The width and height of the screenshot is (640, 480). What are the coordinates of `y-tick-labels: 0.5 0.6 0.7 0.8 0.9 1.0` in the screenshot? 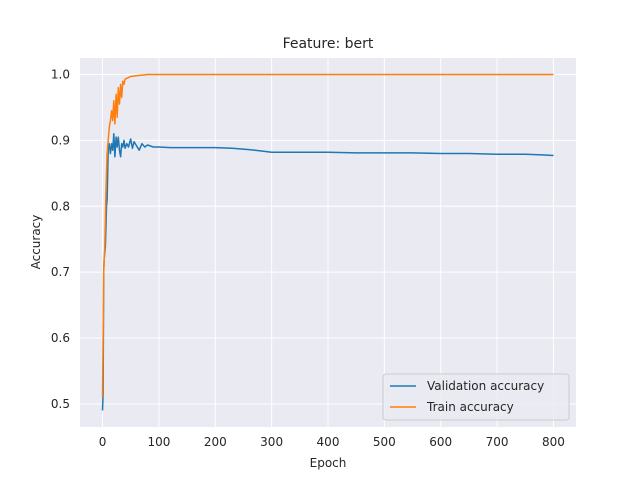 It's located at (60, 238).